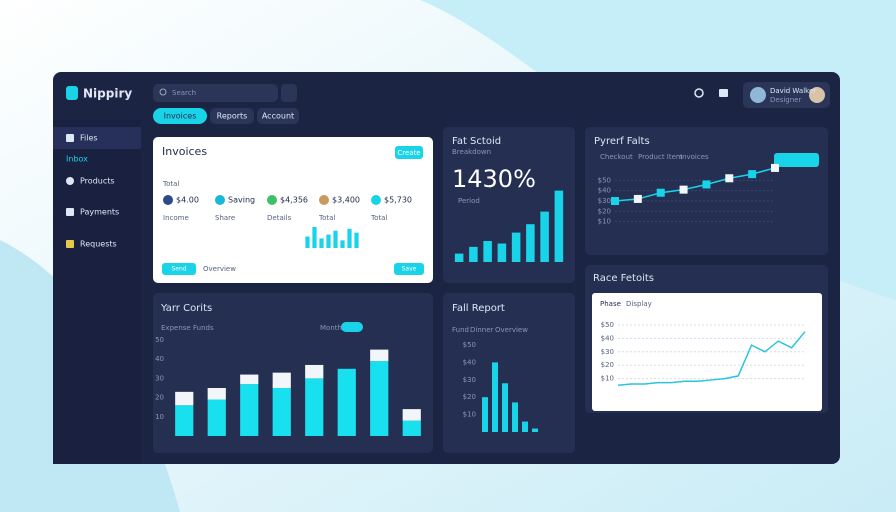 The image size is (896, 512). I want to click on sidebar-active, so click(97, 138).